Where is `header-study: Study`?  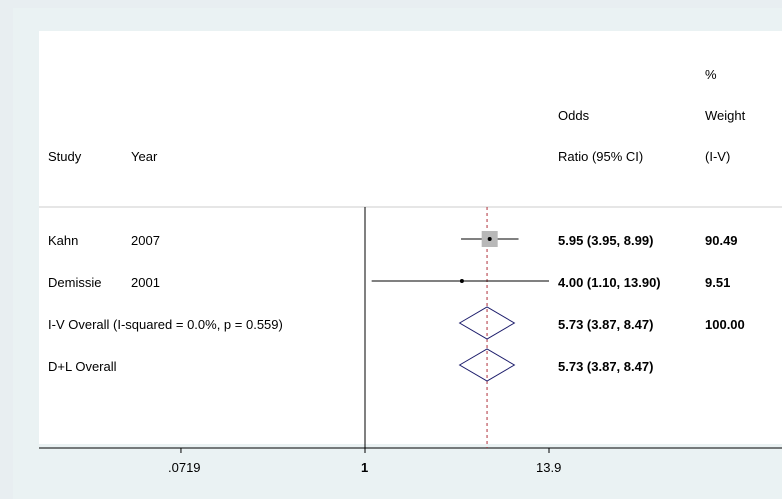
header-study: Study is located at coordinates (65, 156).